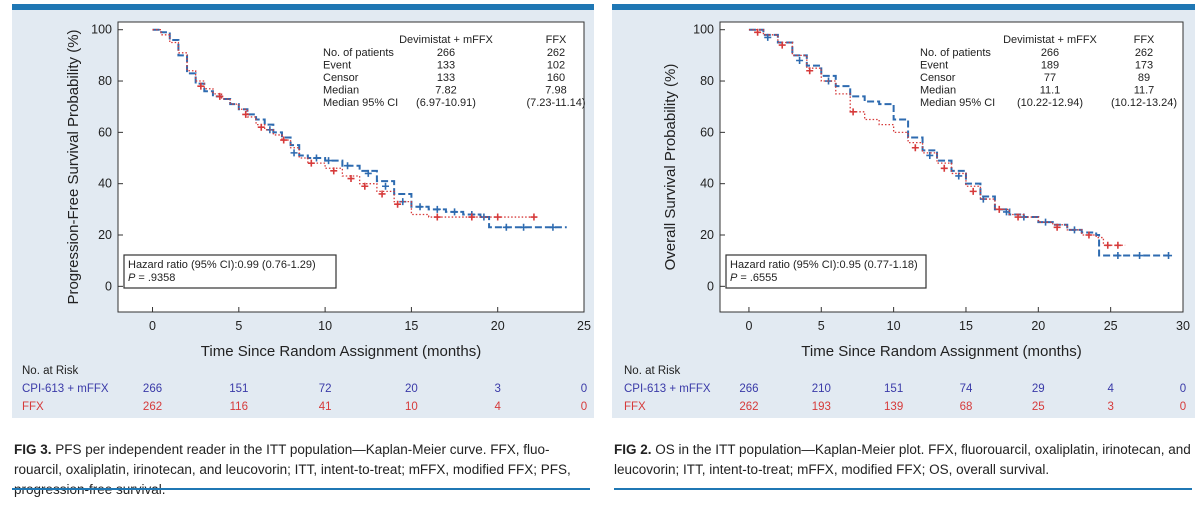  I want to click on stats-row-label: Median, so click(341, 91).